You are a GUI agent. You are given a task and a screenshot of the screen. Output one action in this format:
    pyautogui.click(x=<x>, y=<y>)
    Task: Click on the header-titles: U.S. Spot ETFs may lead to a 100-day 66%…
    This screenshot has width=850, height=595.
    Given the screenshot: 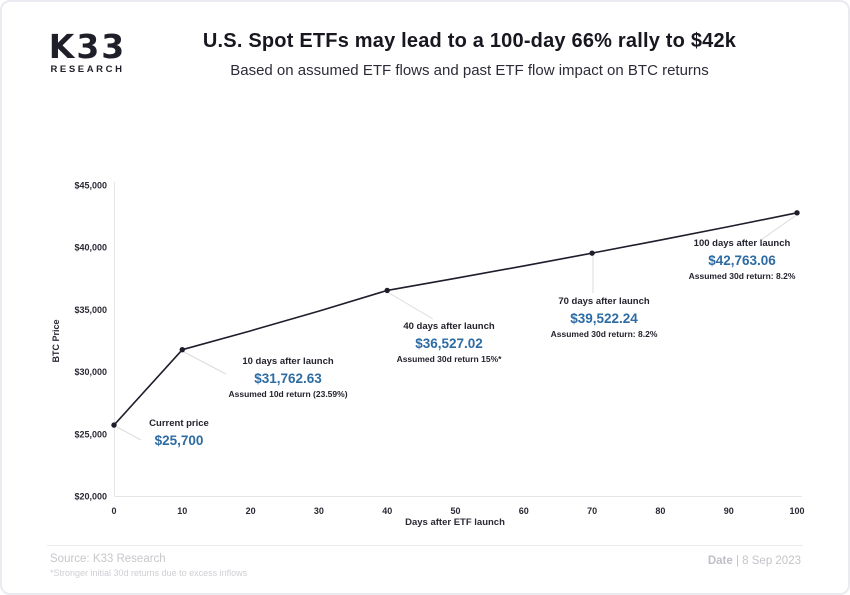 What is the action you would take?
    pyautogui.click(x=469, y=54)
    